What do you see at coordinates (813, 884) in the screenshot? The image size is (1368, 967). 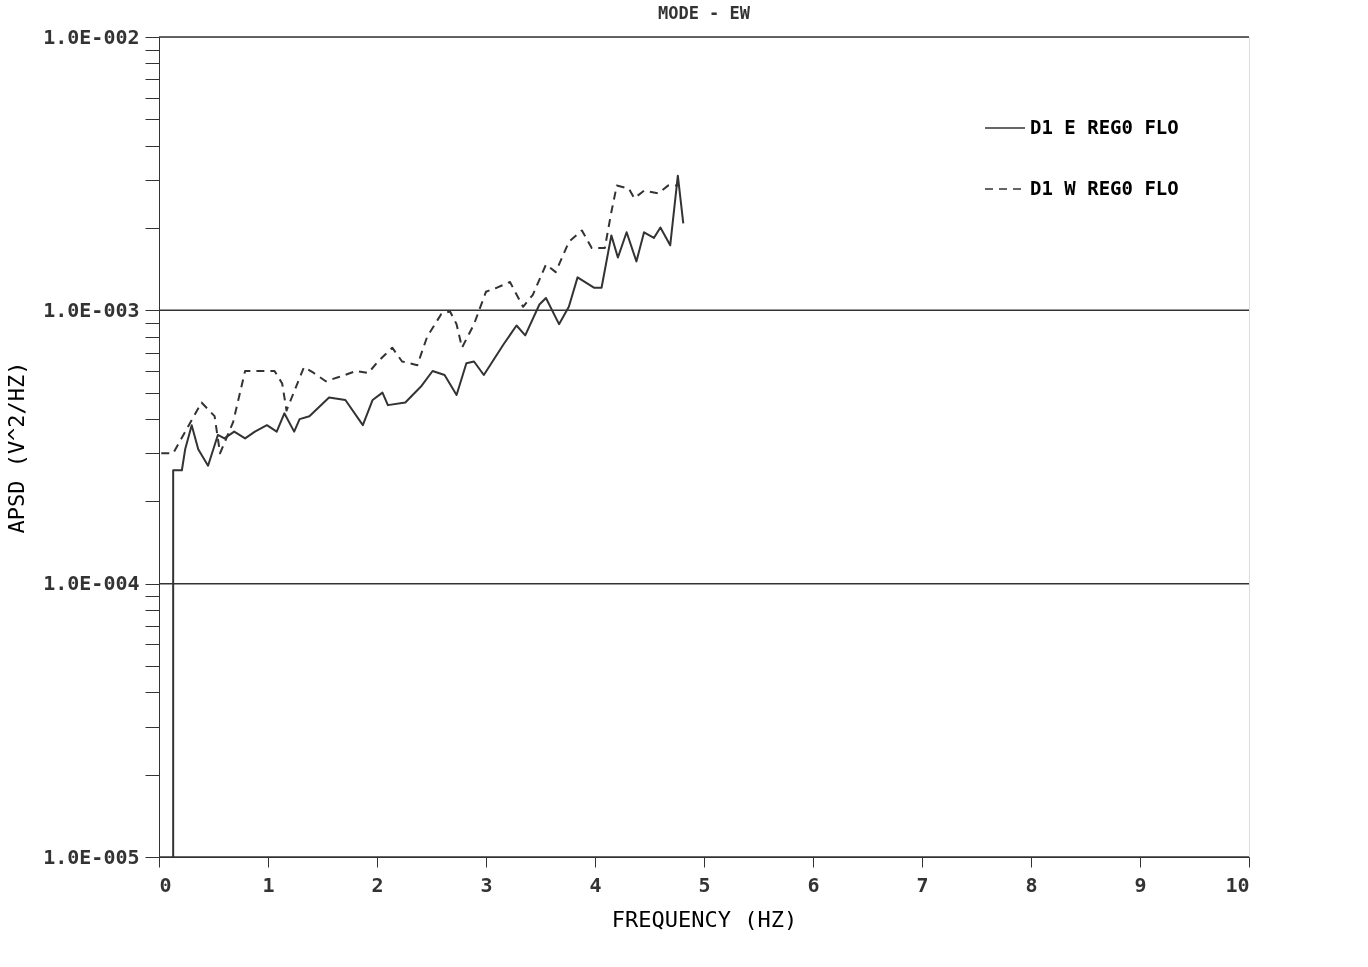 I see `x-tick-label: 6` at bounding box center [813, 884].